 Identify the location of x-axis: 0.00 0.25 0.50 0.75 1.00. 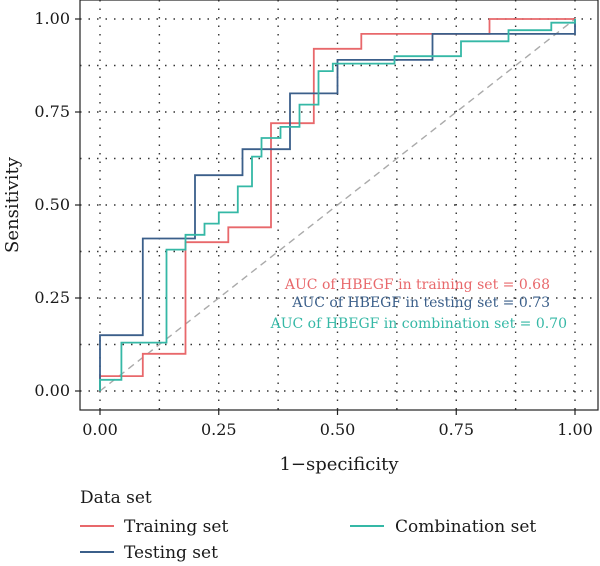
(337, 424).